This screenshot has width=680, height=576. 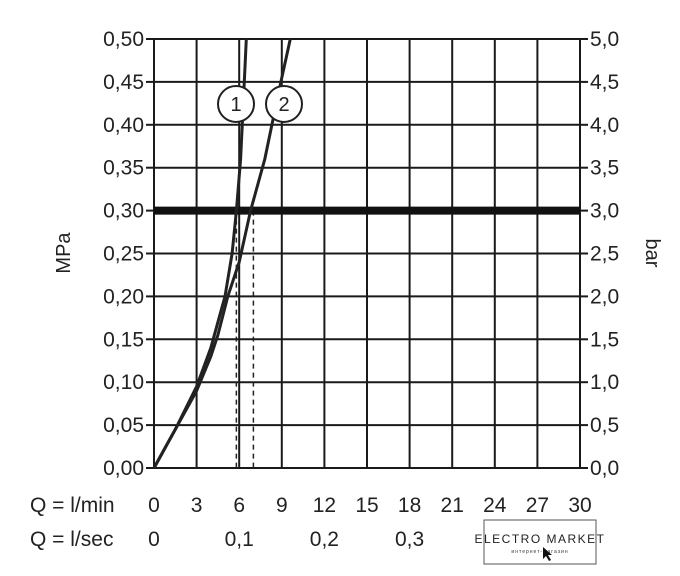 I want to click on y-left-tick-label: 0,20, so click(x=123, y=296).